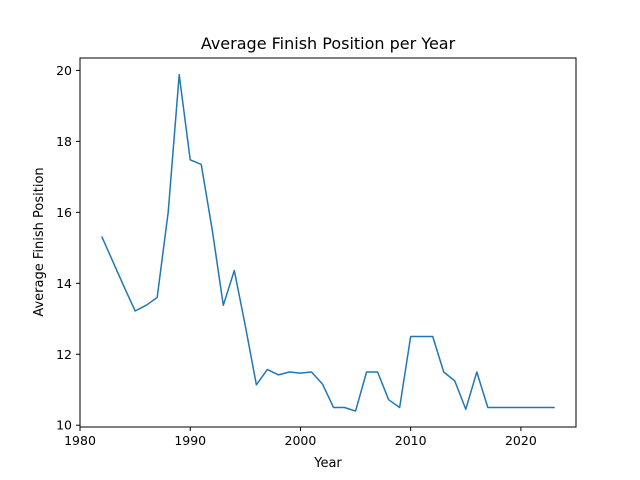  What do you see at coordinates (190, 440) in the screenshot?
I see `x-tick-label: 1990` at bounding box center [190, 440].